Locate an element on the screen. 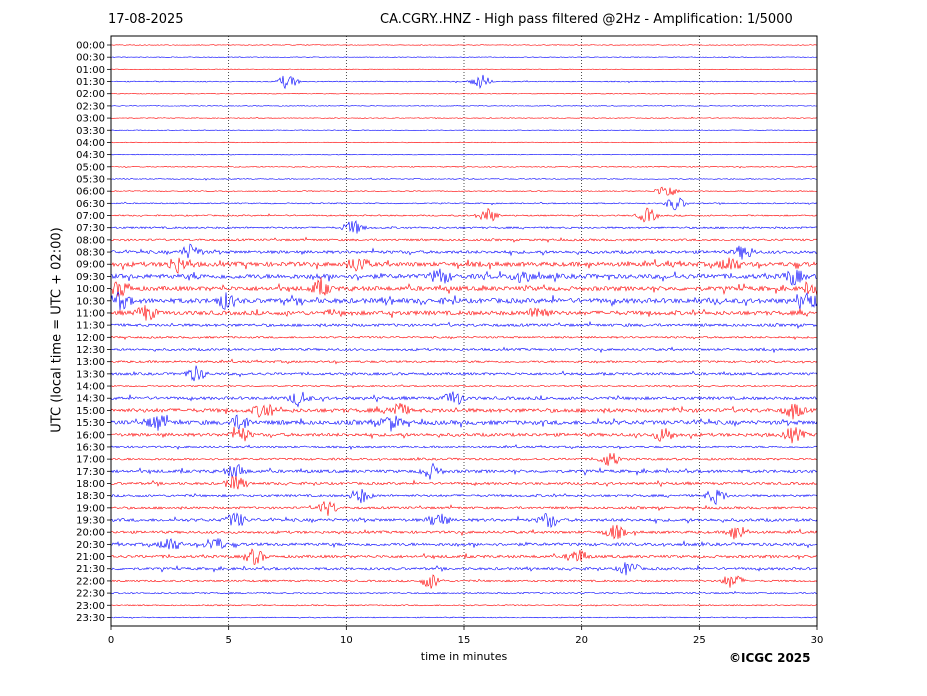 Image resolution: width=927 pixels, height=696 pixels. y-tick-label: 21:00 is located at coordinates (90, 557).